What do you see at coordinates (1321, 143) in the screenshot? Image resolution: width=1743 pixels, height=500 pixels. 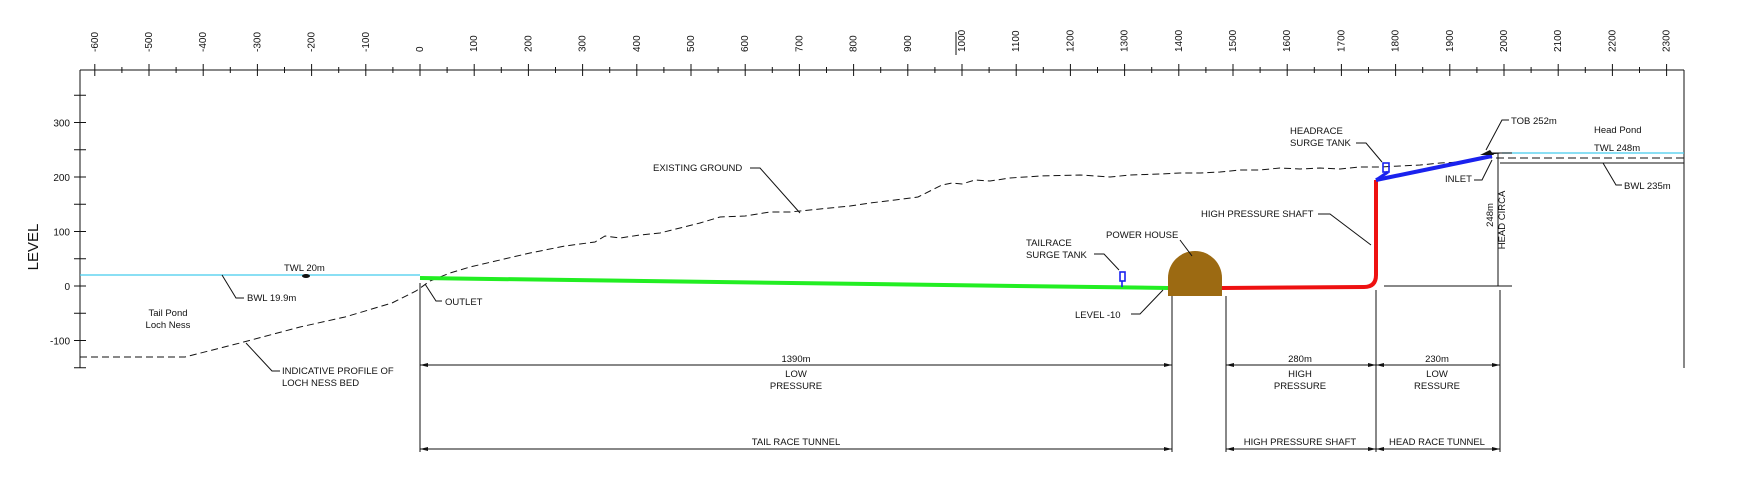 I see `headrace-surge-label-2: SURGE TANK` at bounding box center [1321, 143].